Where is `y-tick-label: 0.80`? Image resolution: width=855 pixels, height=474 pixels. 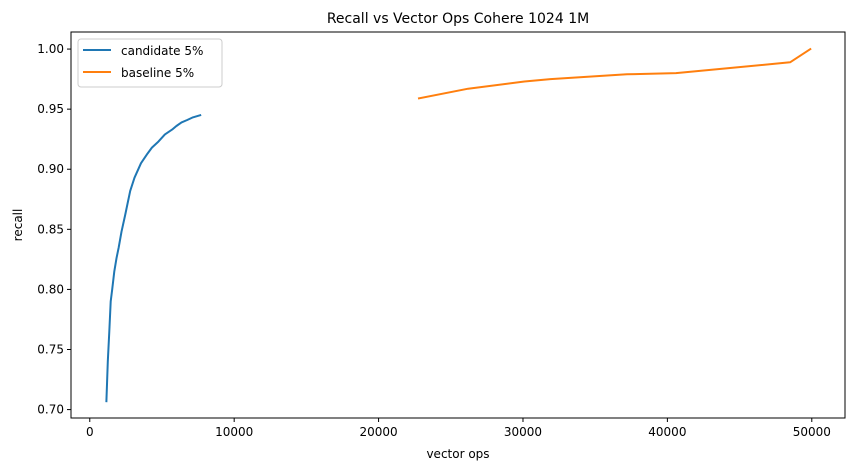
y-tick-label: 0.80 is located at coordinates (50, 289).